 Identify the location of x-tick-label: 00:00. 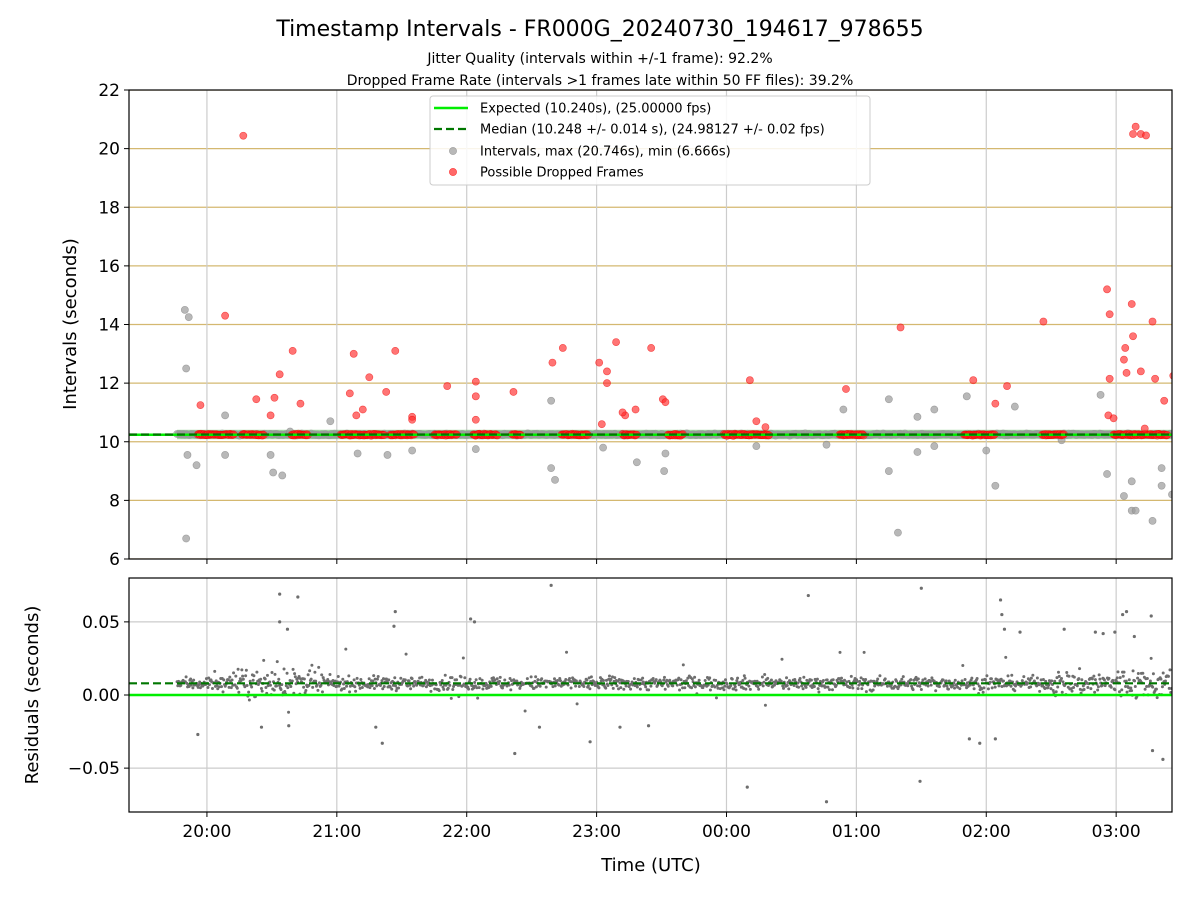
(726, 832).